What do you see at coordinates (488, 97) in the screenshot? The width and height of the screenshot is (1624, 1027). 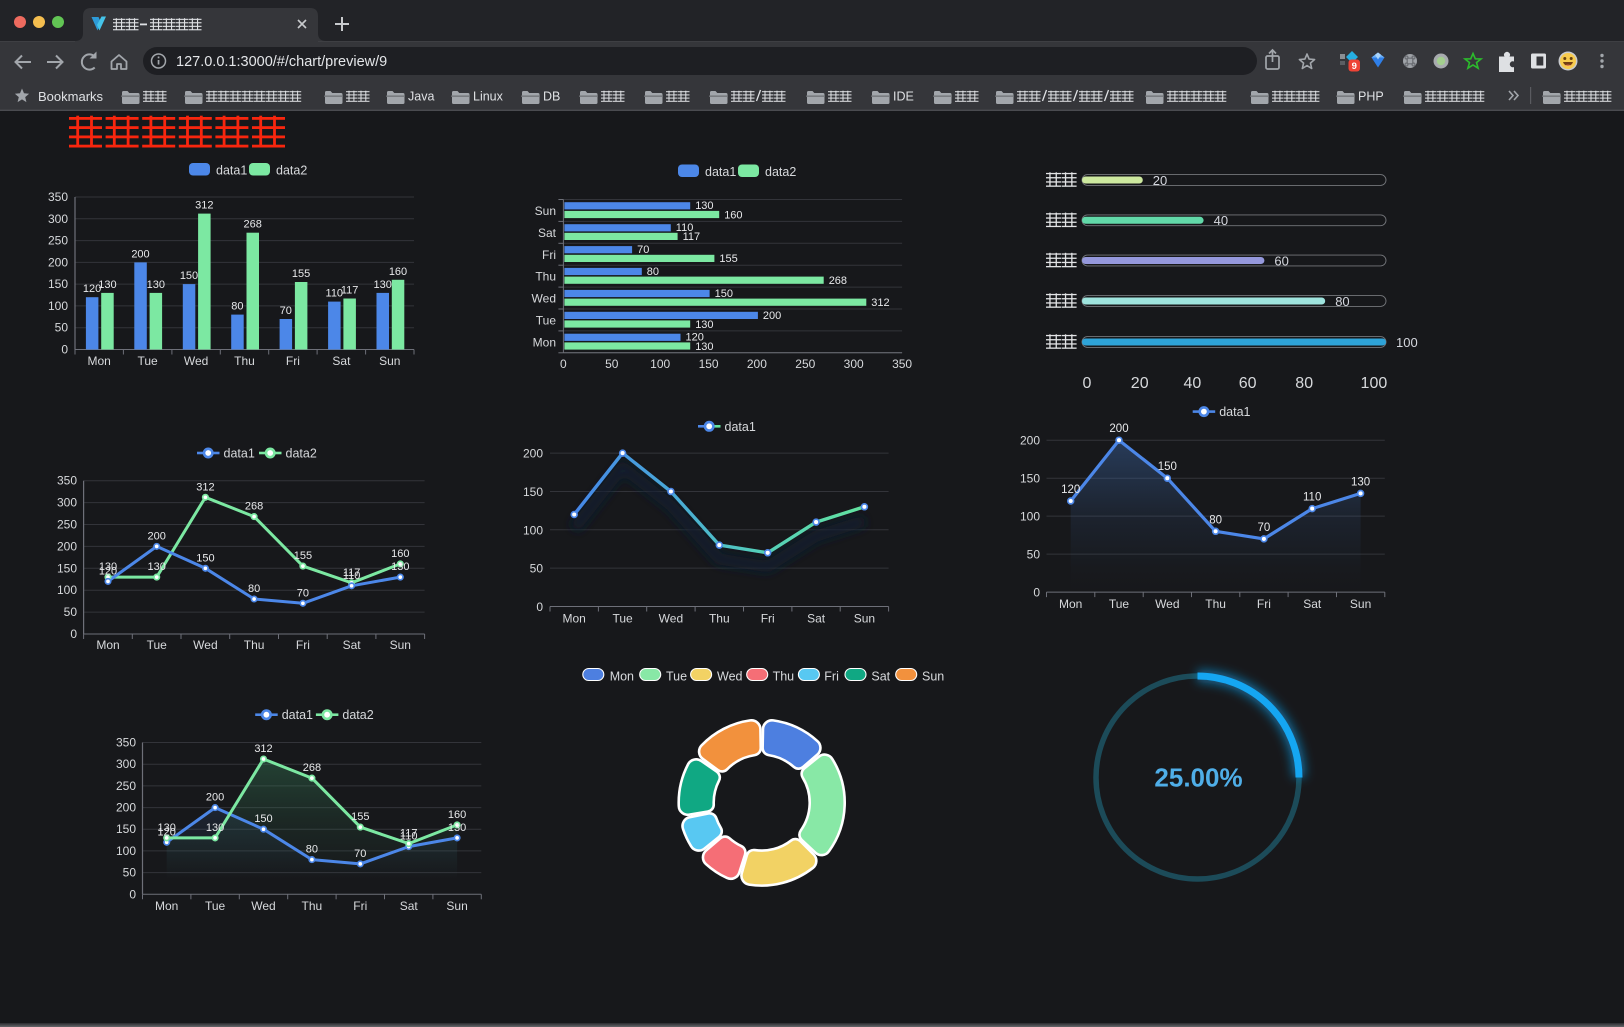 I see `svg-text: Linux` at bounding box center [488, 97].